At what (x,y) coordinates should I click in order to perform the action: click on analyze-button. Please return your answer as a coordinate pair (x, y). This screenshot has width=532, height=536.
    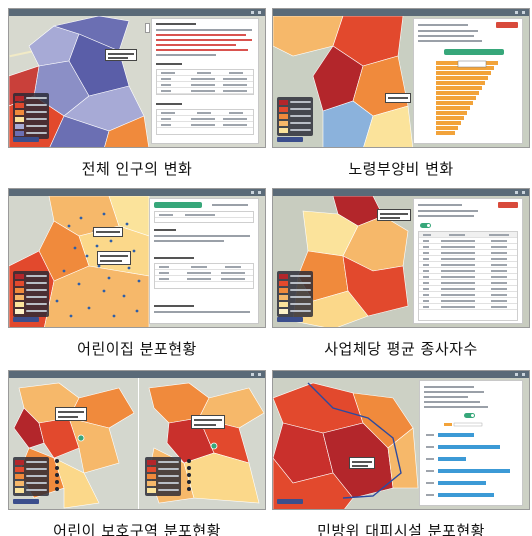
    Looking at the image, I should click on (474, 52).